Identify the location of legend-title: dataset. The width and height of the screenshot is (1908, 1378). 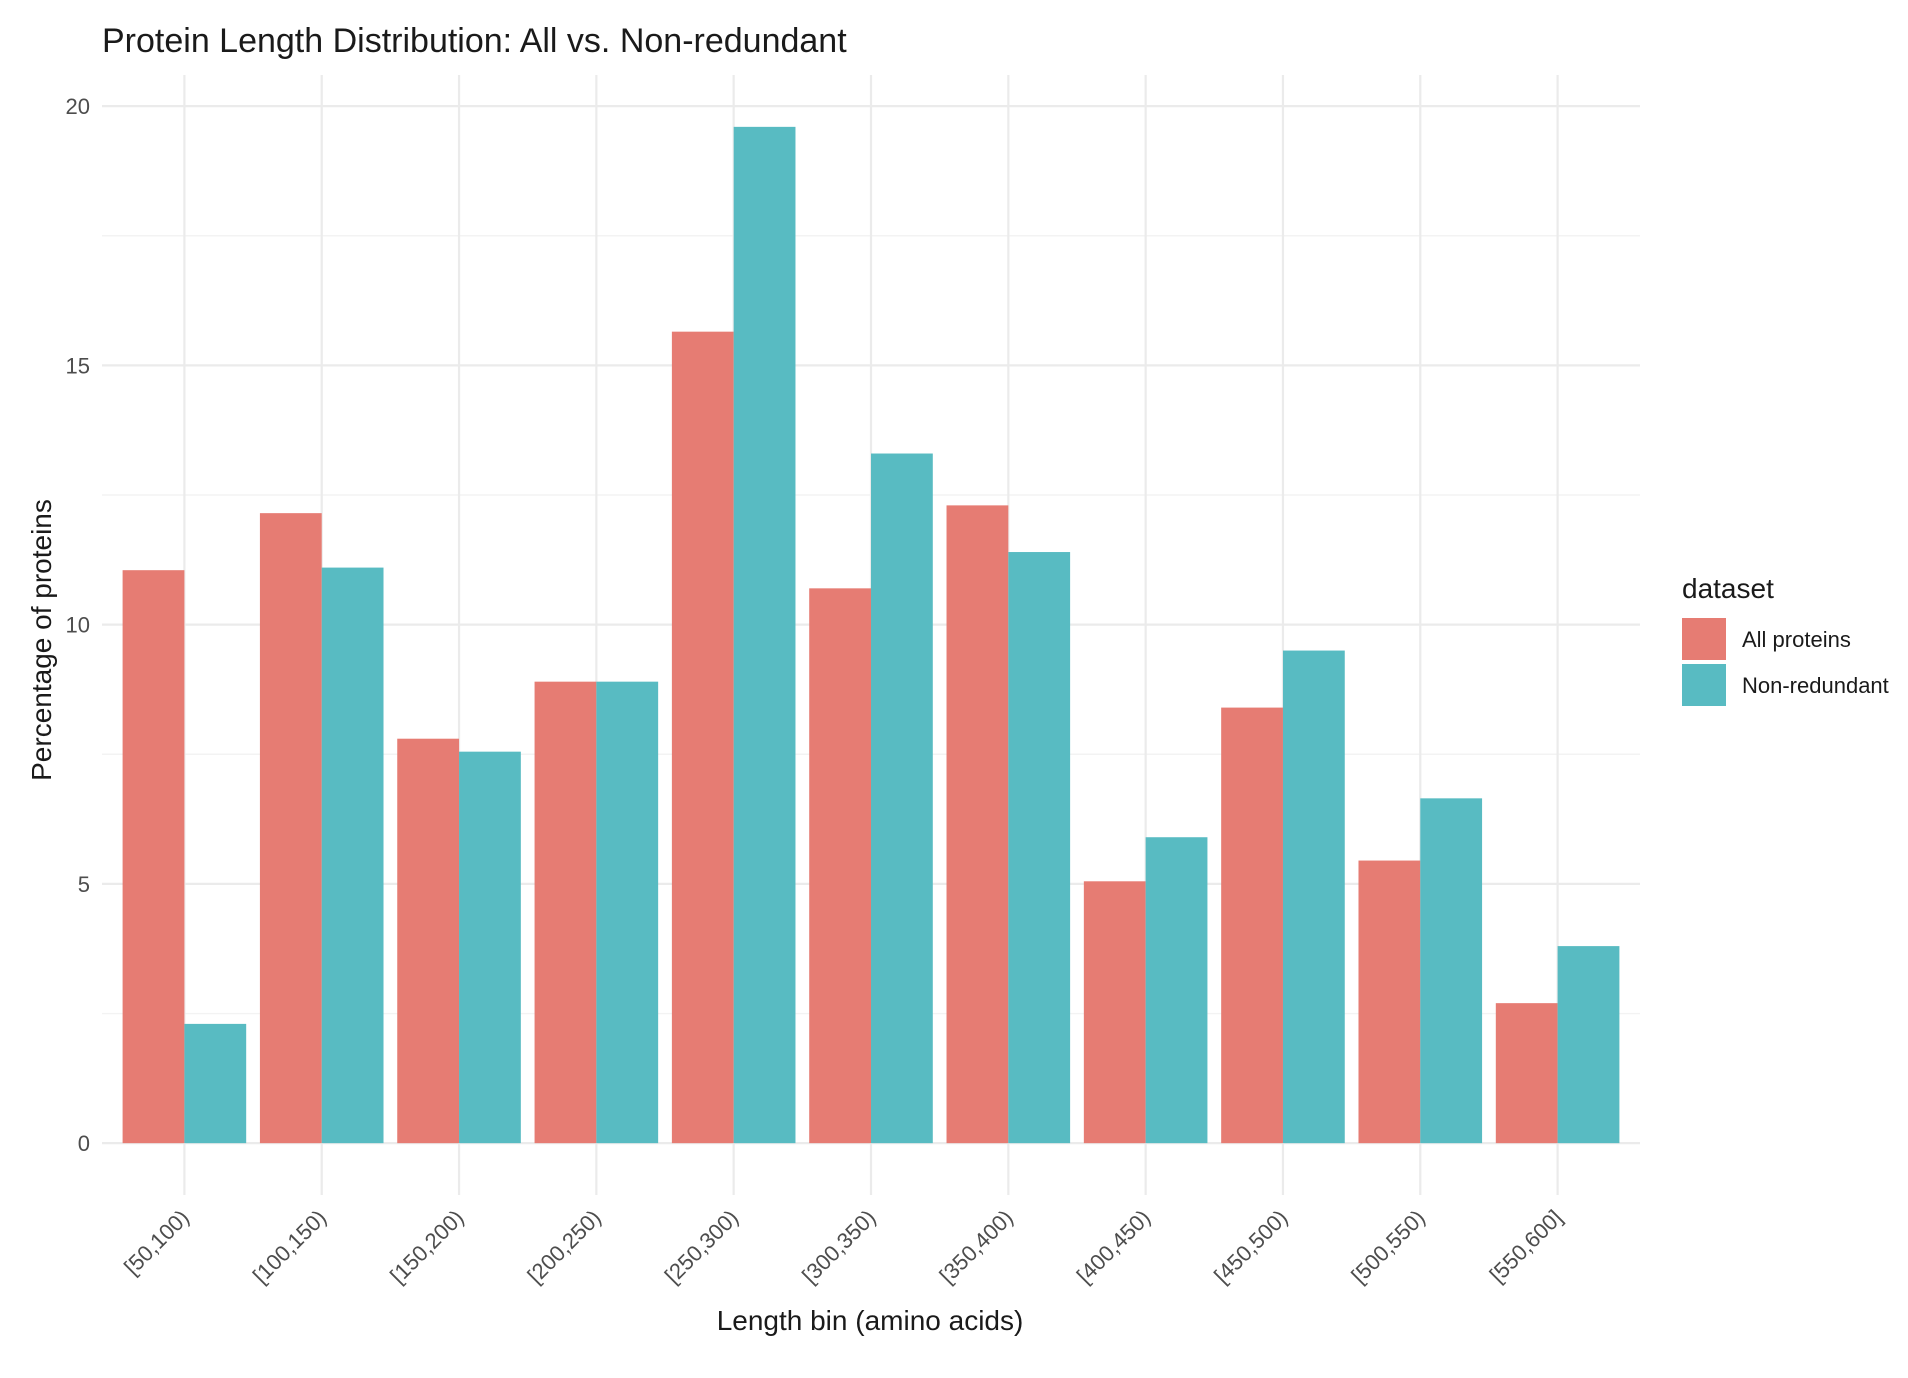
(1728, 588).